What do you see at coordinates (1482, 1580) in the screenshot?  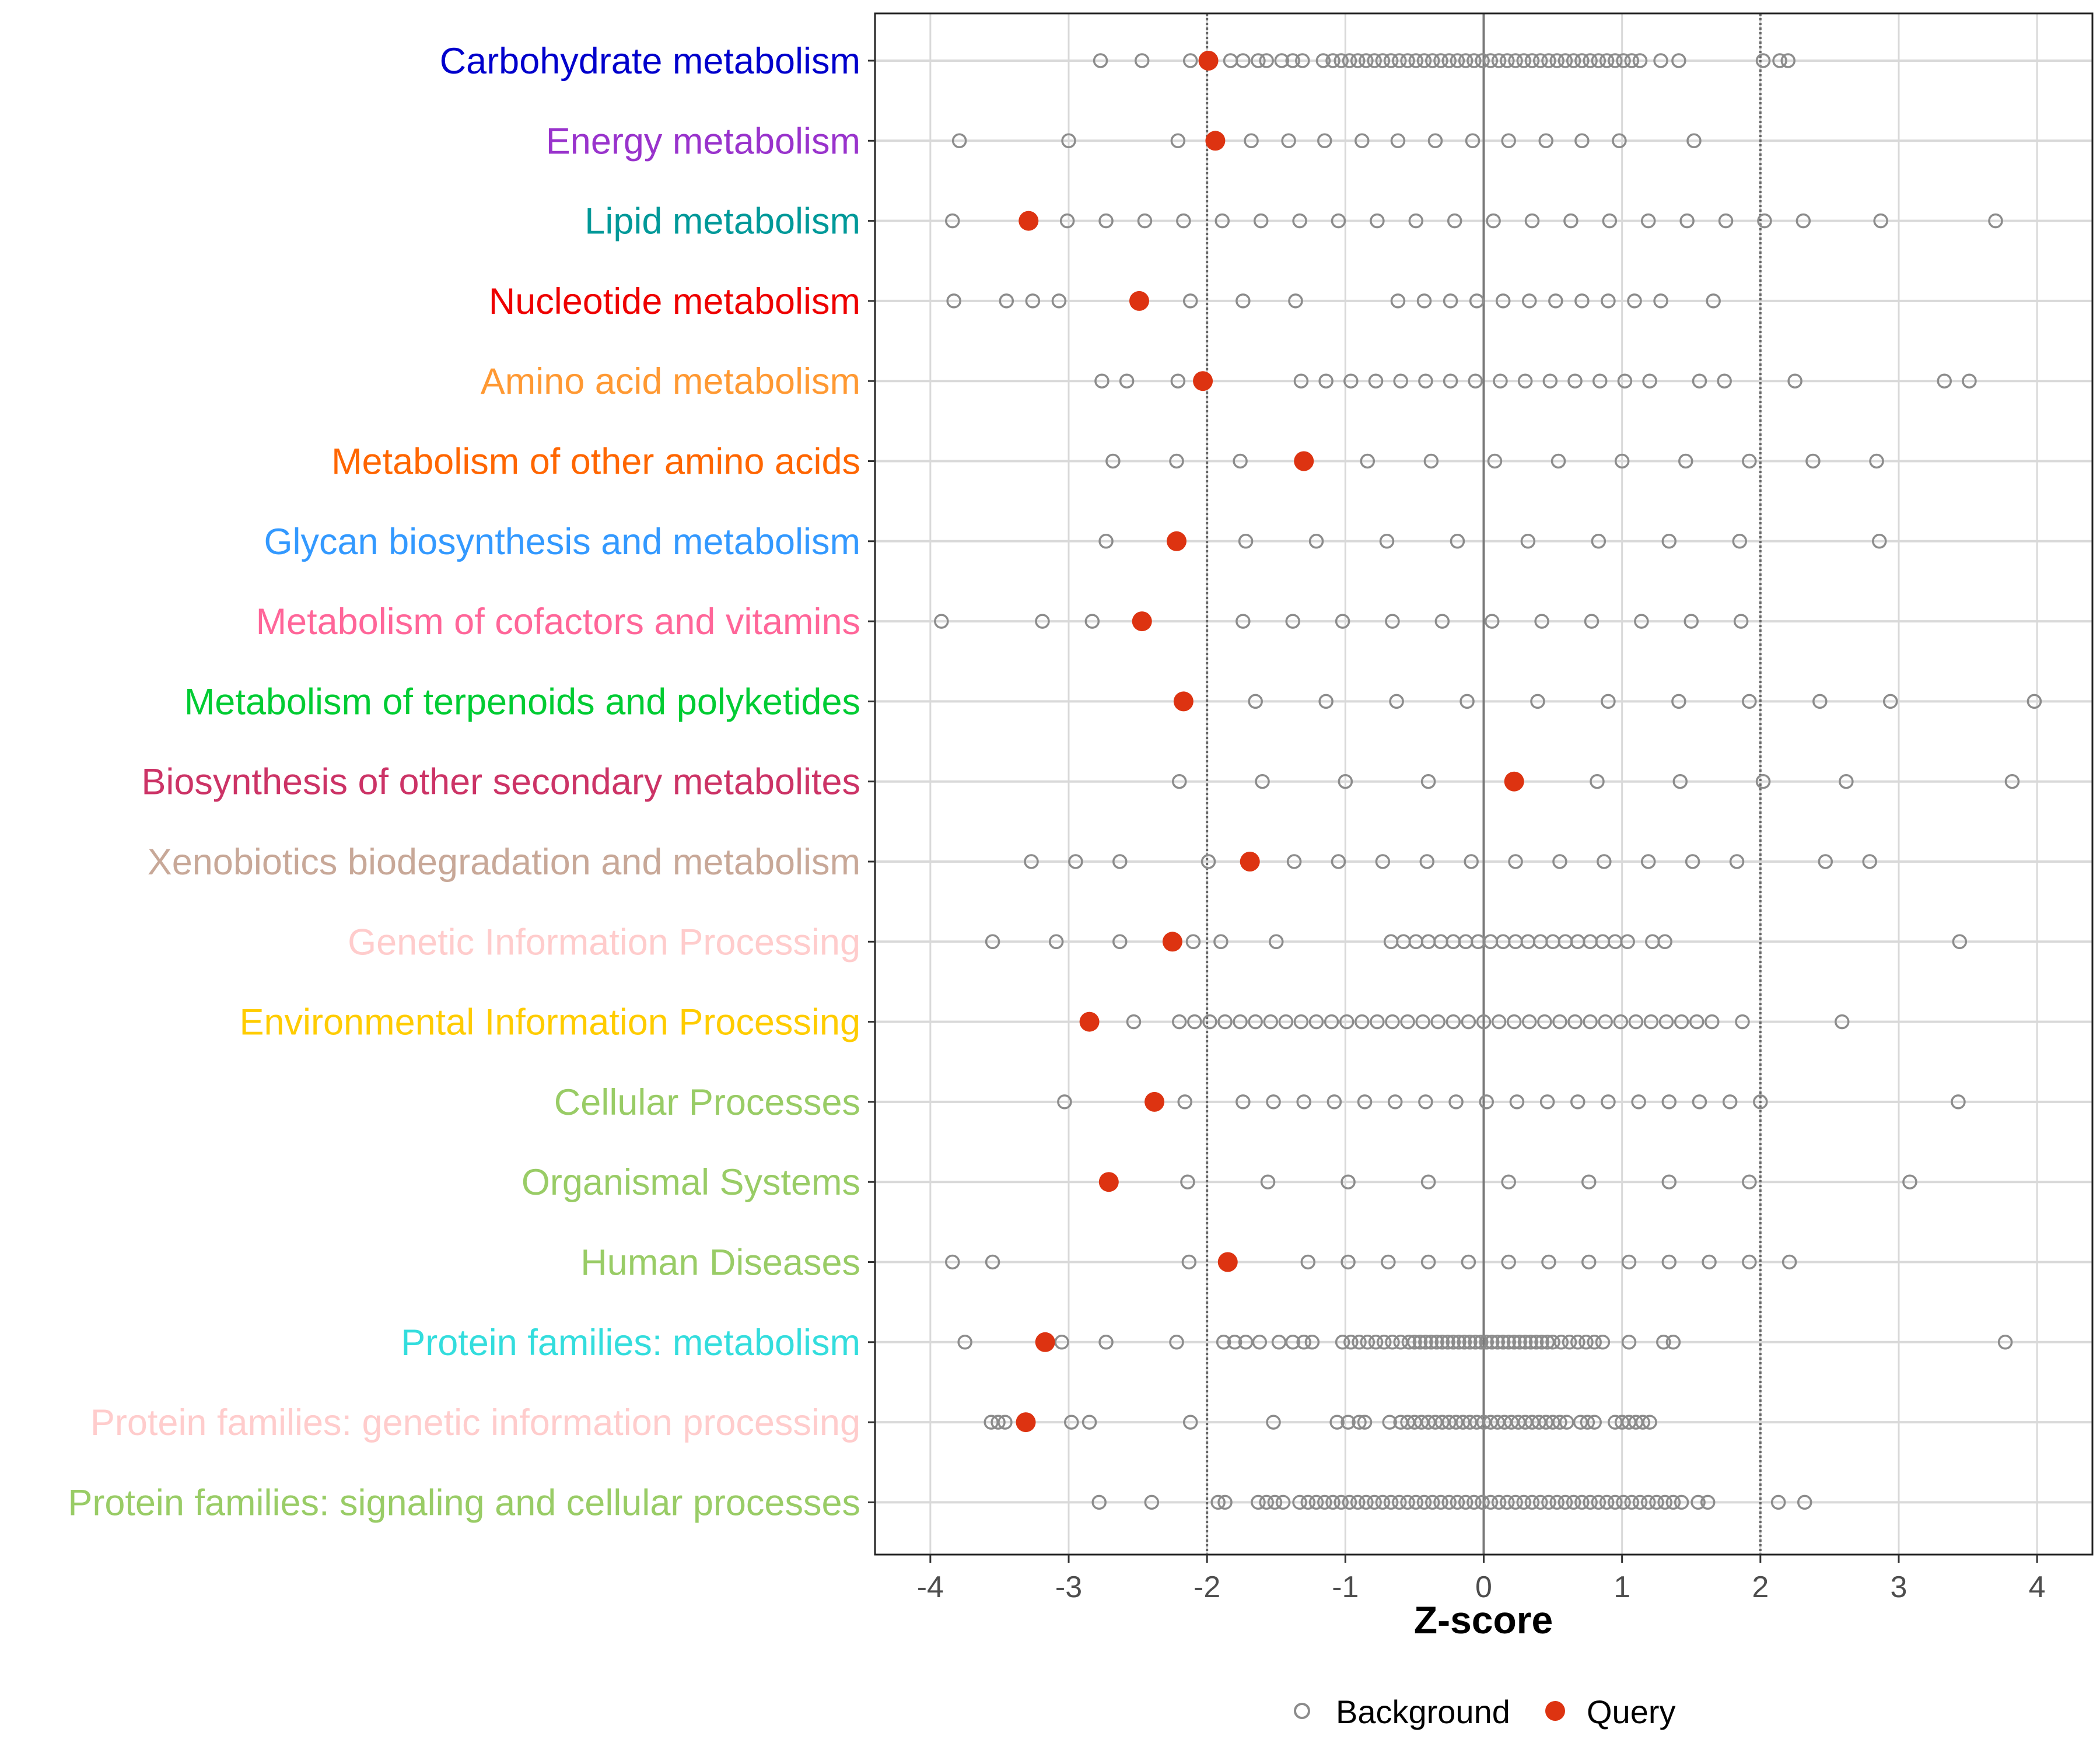 I see `x-axis-ticks: -4 -3 -2 -1 0 1 2 3 4` at bounding box center [1482, 1580].